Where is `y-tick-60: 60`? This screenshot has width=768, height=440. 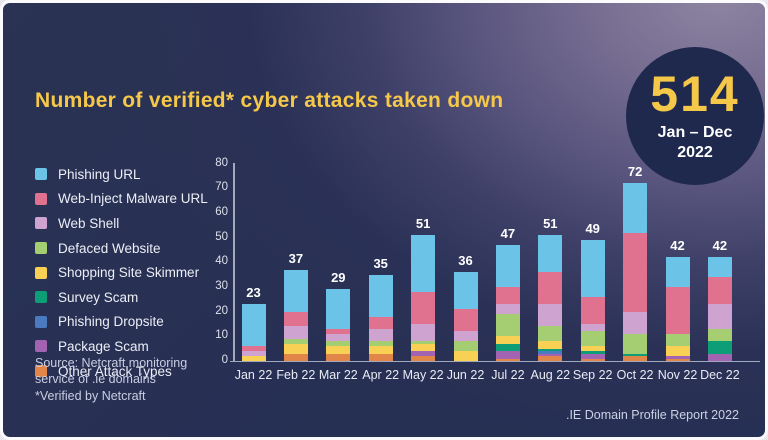
y-tick-60: 60 is located at coordinates (221, 211).